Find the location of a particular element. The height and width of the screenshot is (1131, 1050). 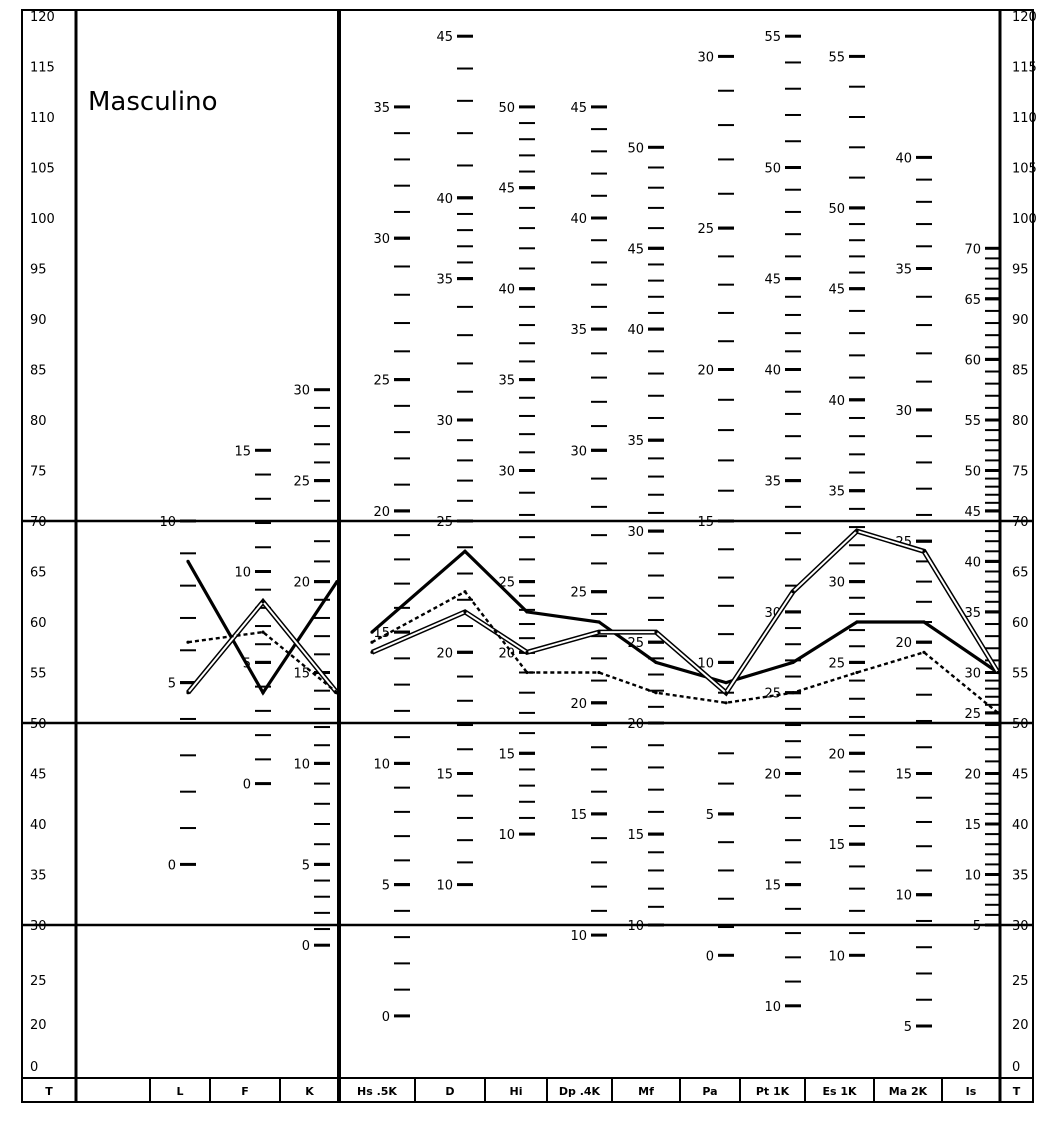

y-tick-label-left: 0 is located at coordinates (34, 1067).